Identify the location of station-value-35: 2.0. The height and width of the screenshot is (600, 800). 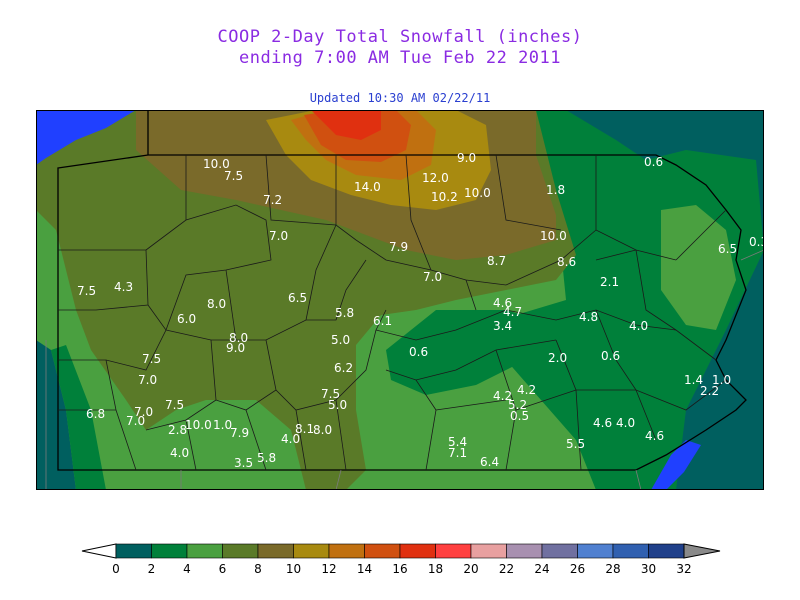
(557, 358).